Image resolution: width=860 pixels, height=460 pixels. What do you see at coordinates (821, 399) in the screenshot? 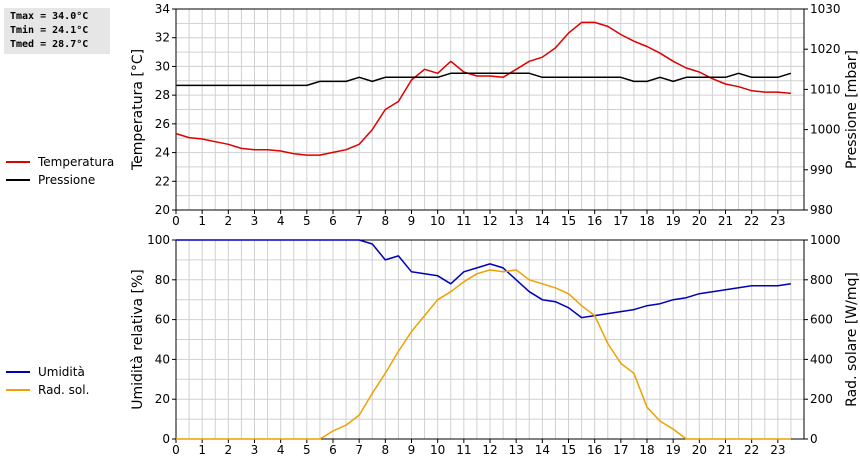
I see `y2-tick-label: 200` at bounding box center [821, 399].